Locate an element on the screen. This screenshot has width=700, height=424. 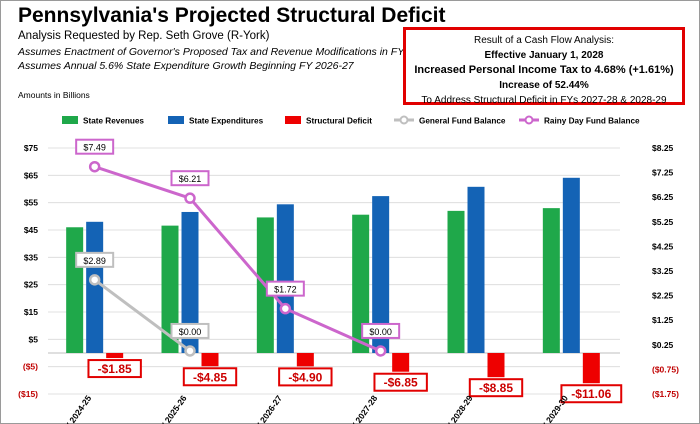
right-tick-label: $5.25 is located at coordinates (663, 222).